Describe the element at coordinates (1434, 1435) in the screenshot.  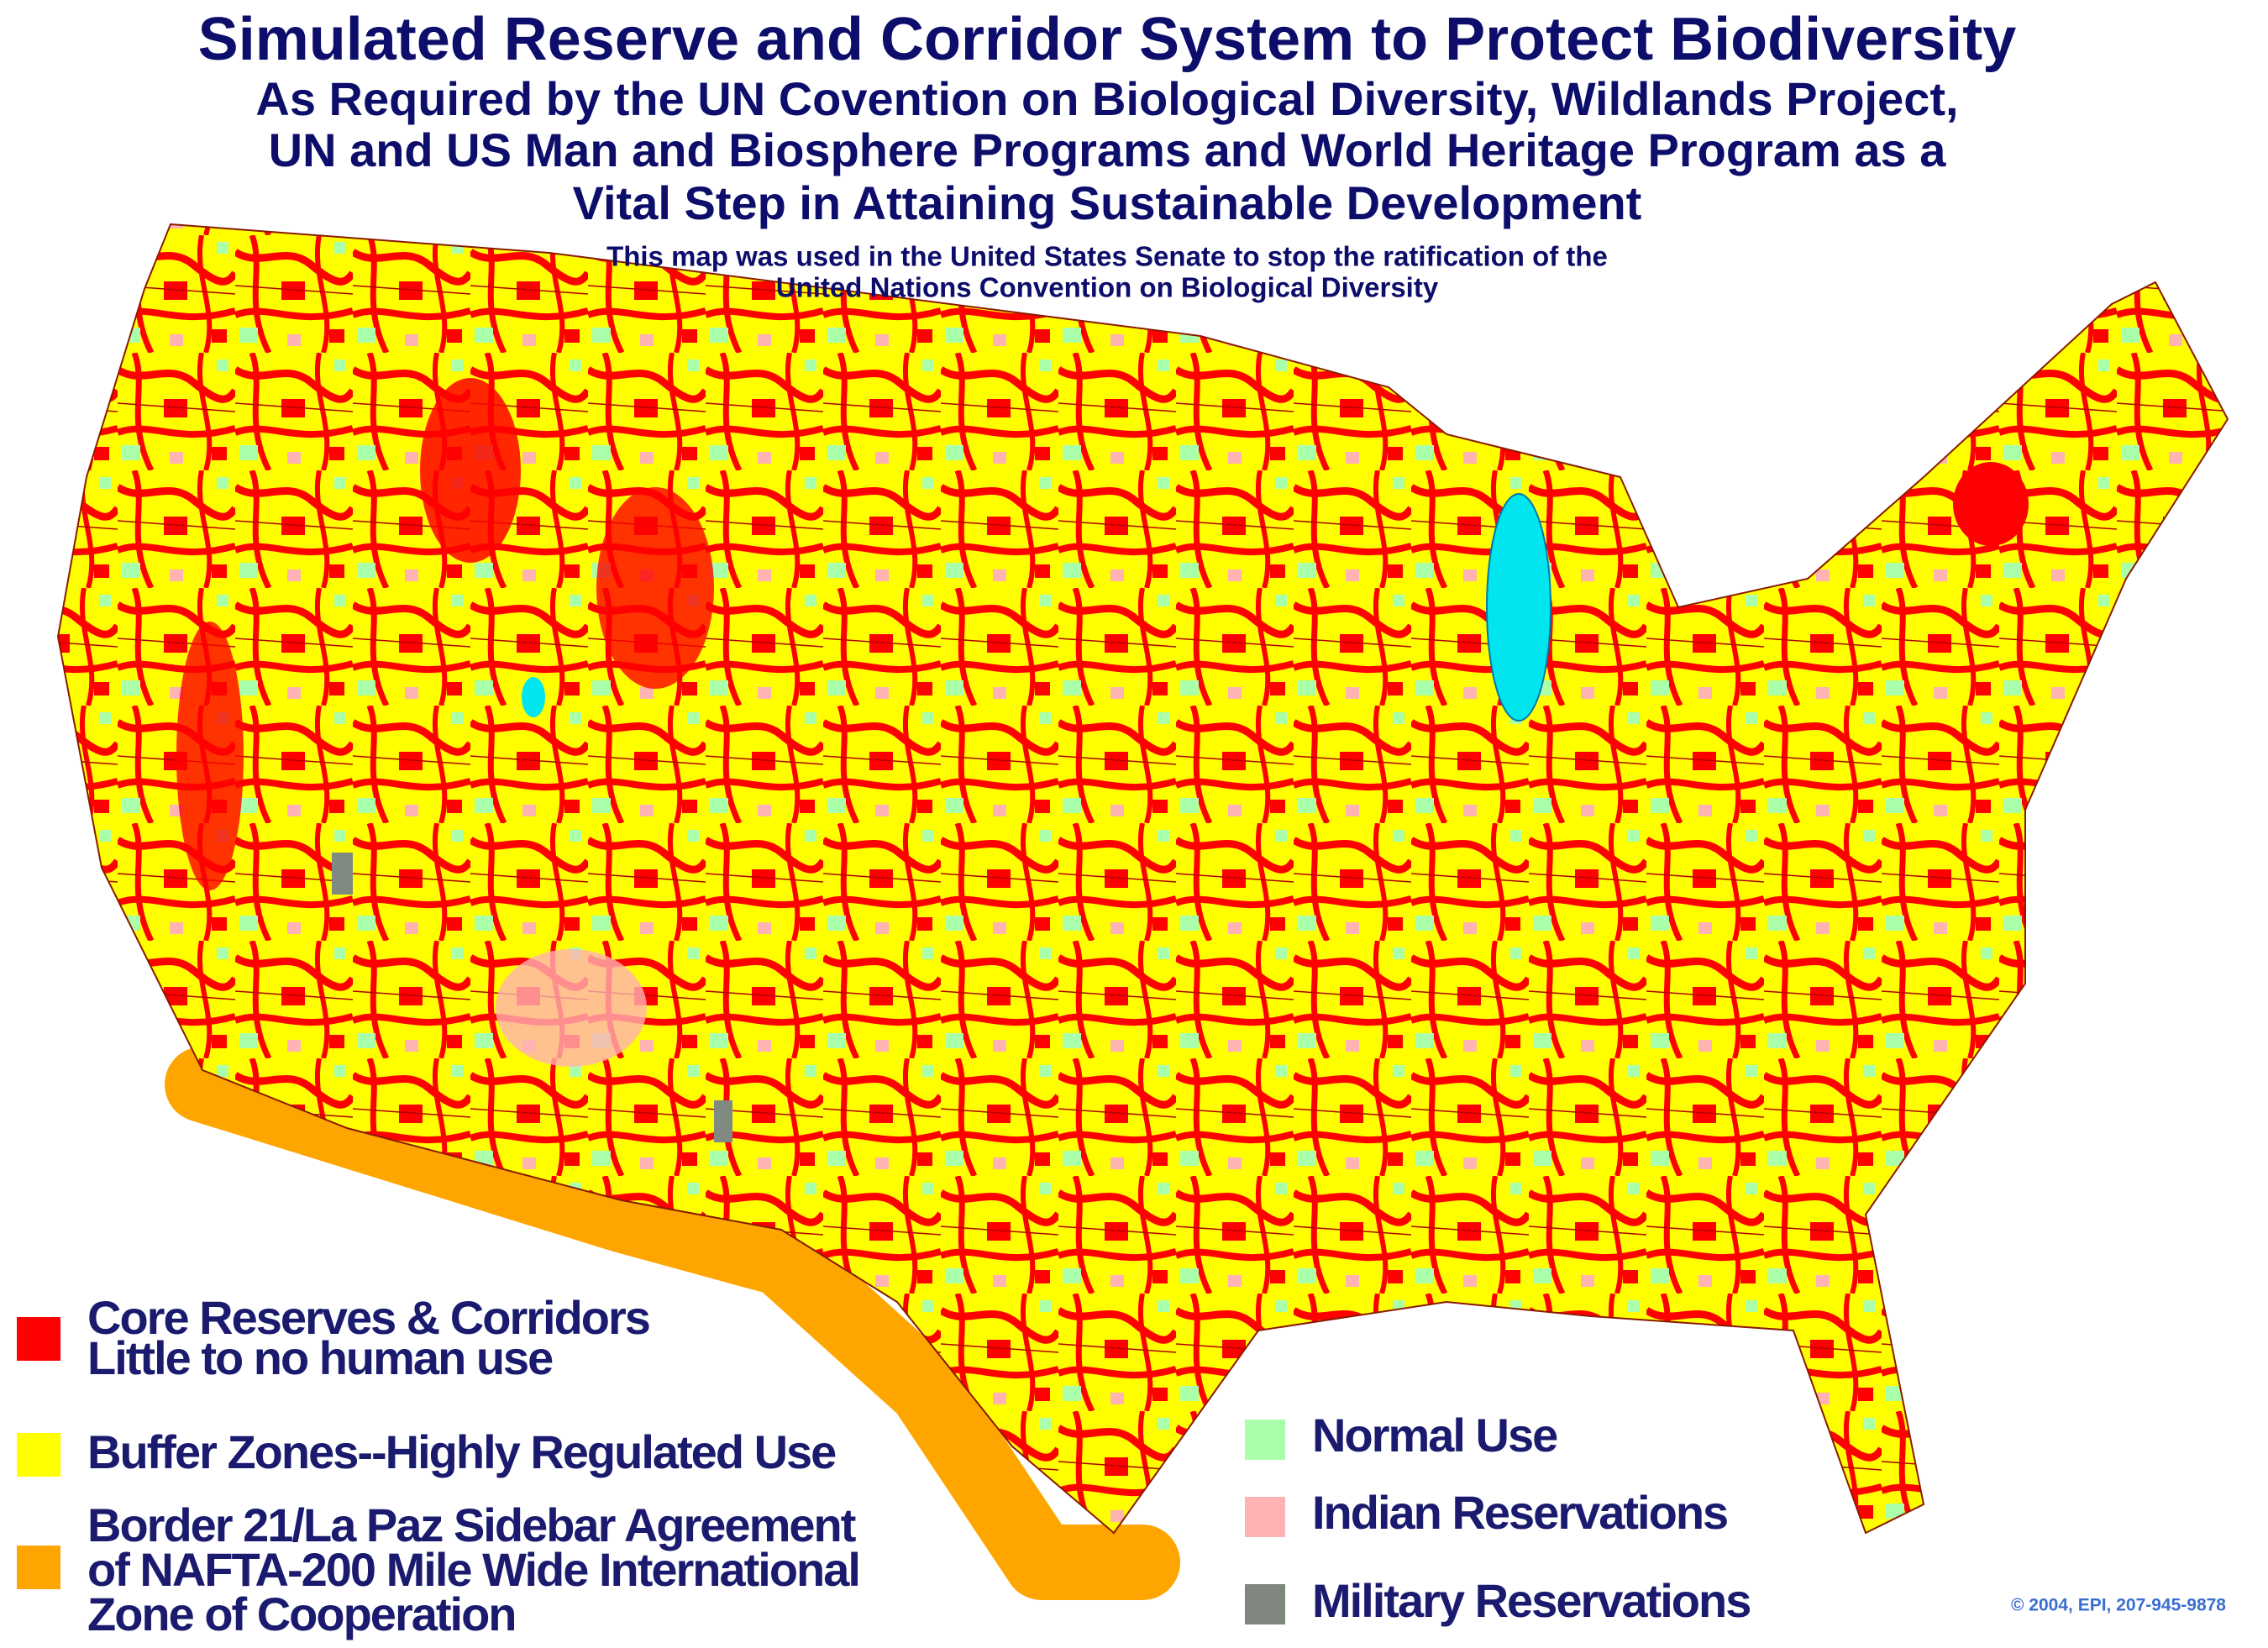
I see `legend-label: Normal Use` at that location.